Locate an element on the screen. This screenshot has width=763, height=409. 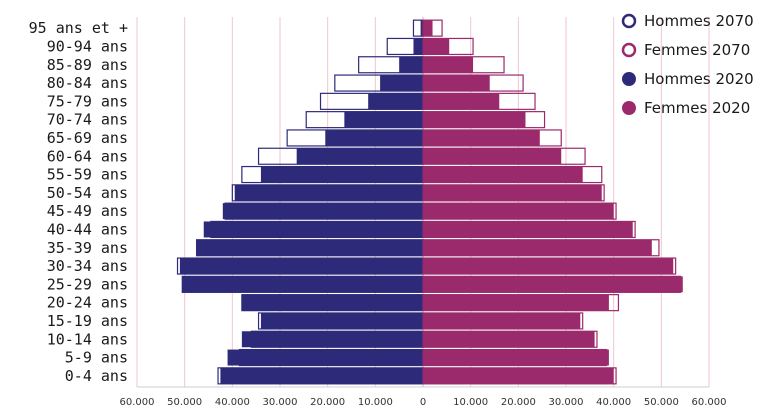
bar-femmes-2070-30-34-ans is located at coordinates (549, 266).